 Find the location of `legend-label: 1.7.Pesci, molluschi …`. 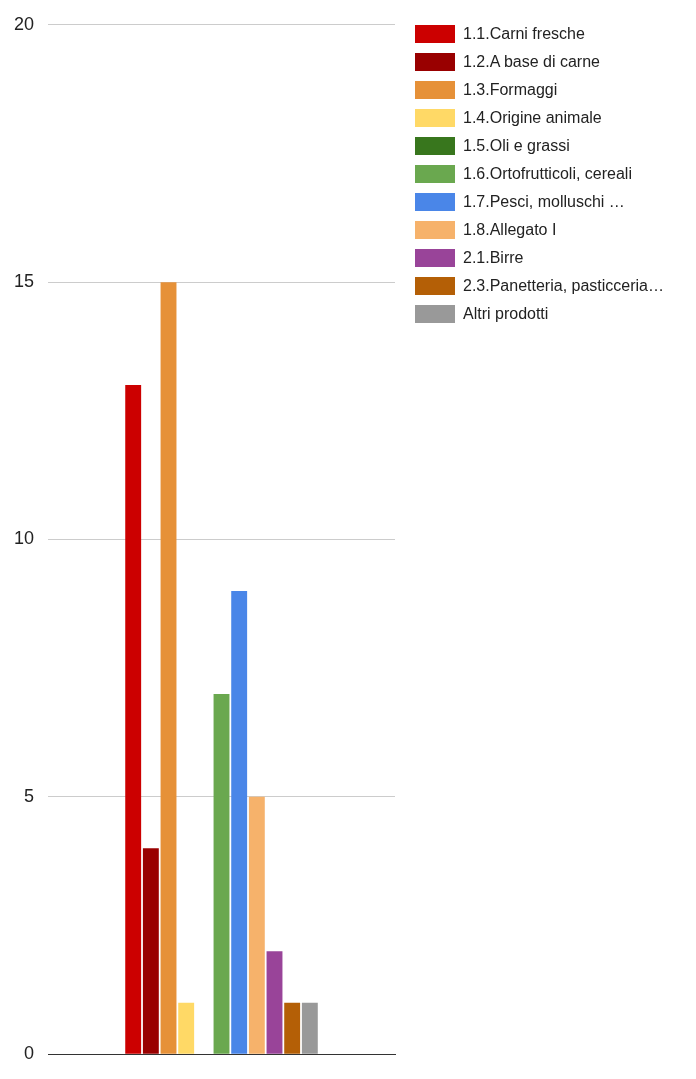

legend-label: 1.7.Pesci, molluschi … is located at coordinates (544, 202).